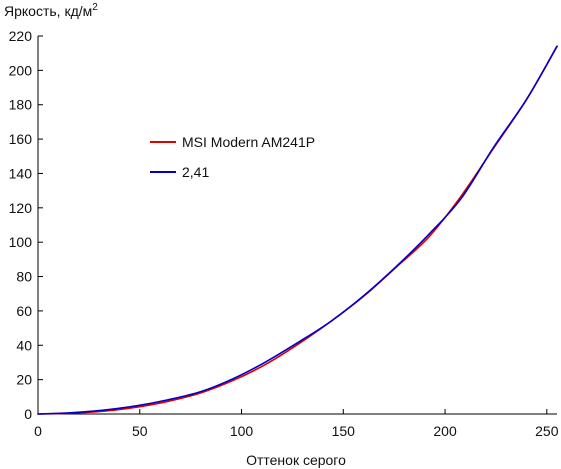 The width and height of the screenshot is (561, 469). What do you see at coordinates (21, 139) in the screenshot?
I see `y-tick-label: 160` at bounding box center [21, 139].